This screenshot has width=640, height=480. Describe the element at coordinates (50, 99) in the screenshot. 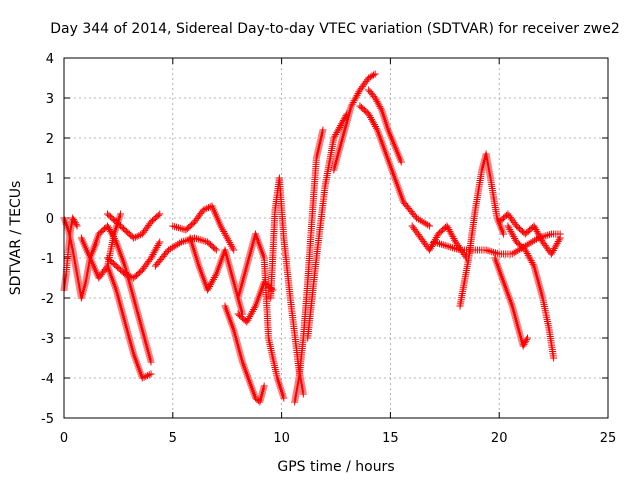

I see `y-tick-label: 3` at that location.